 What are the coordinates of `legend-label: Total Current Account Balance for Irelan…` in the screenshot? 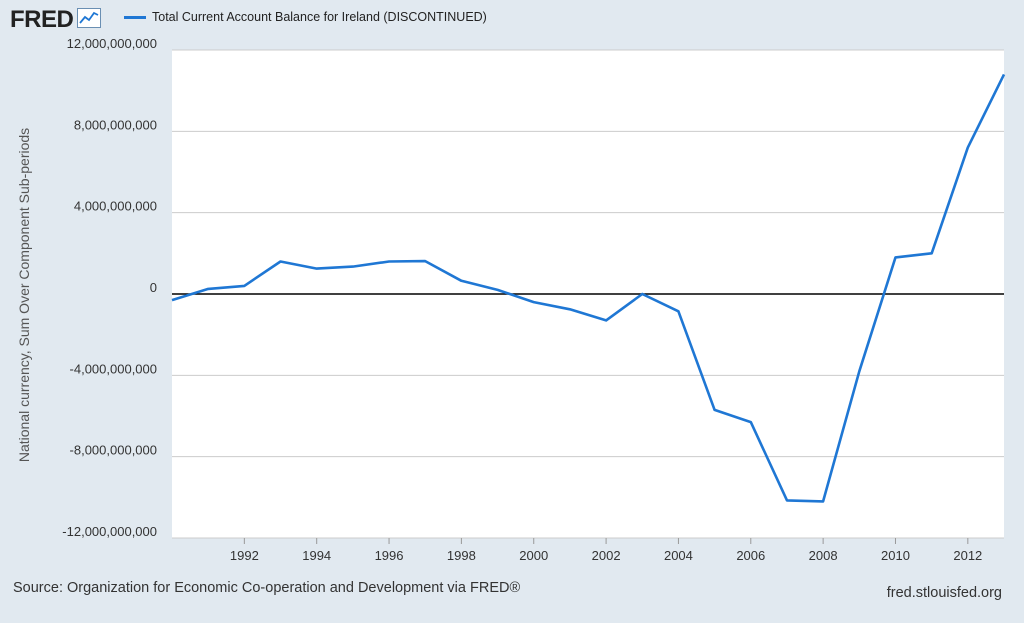 It's located at (319, 17).